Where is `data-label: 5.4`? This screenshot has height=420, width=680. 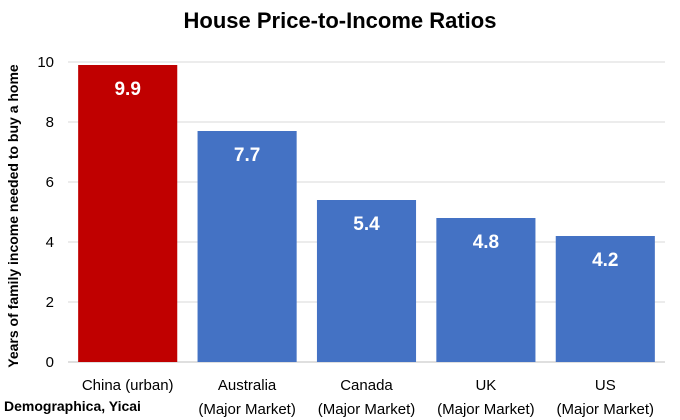
data-label: 5.4 is located at coordinates (366, 224).